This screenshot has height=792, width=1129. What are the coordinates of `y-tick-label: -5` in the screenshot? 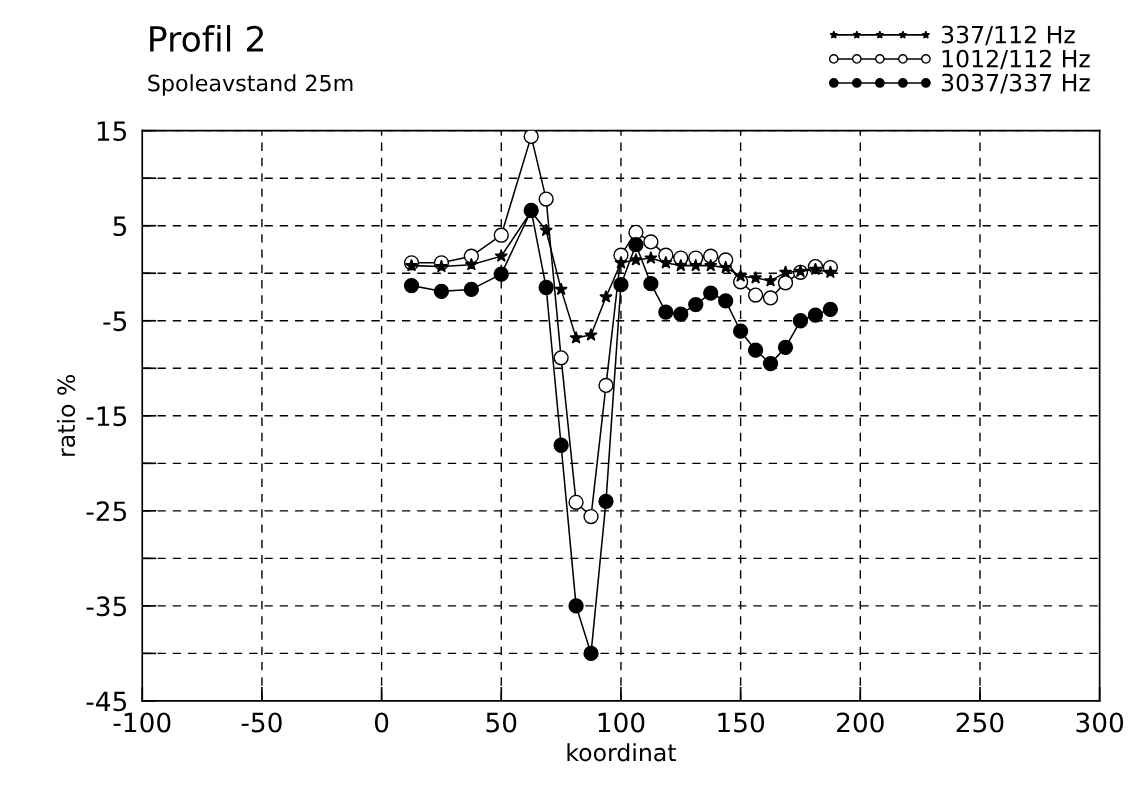 It's located at (115, 321).